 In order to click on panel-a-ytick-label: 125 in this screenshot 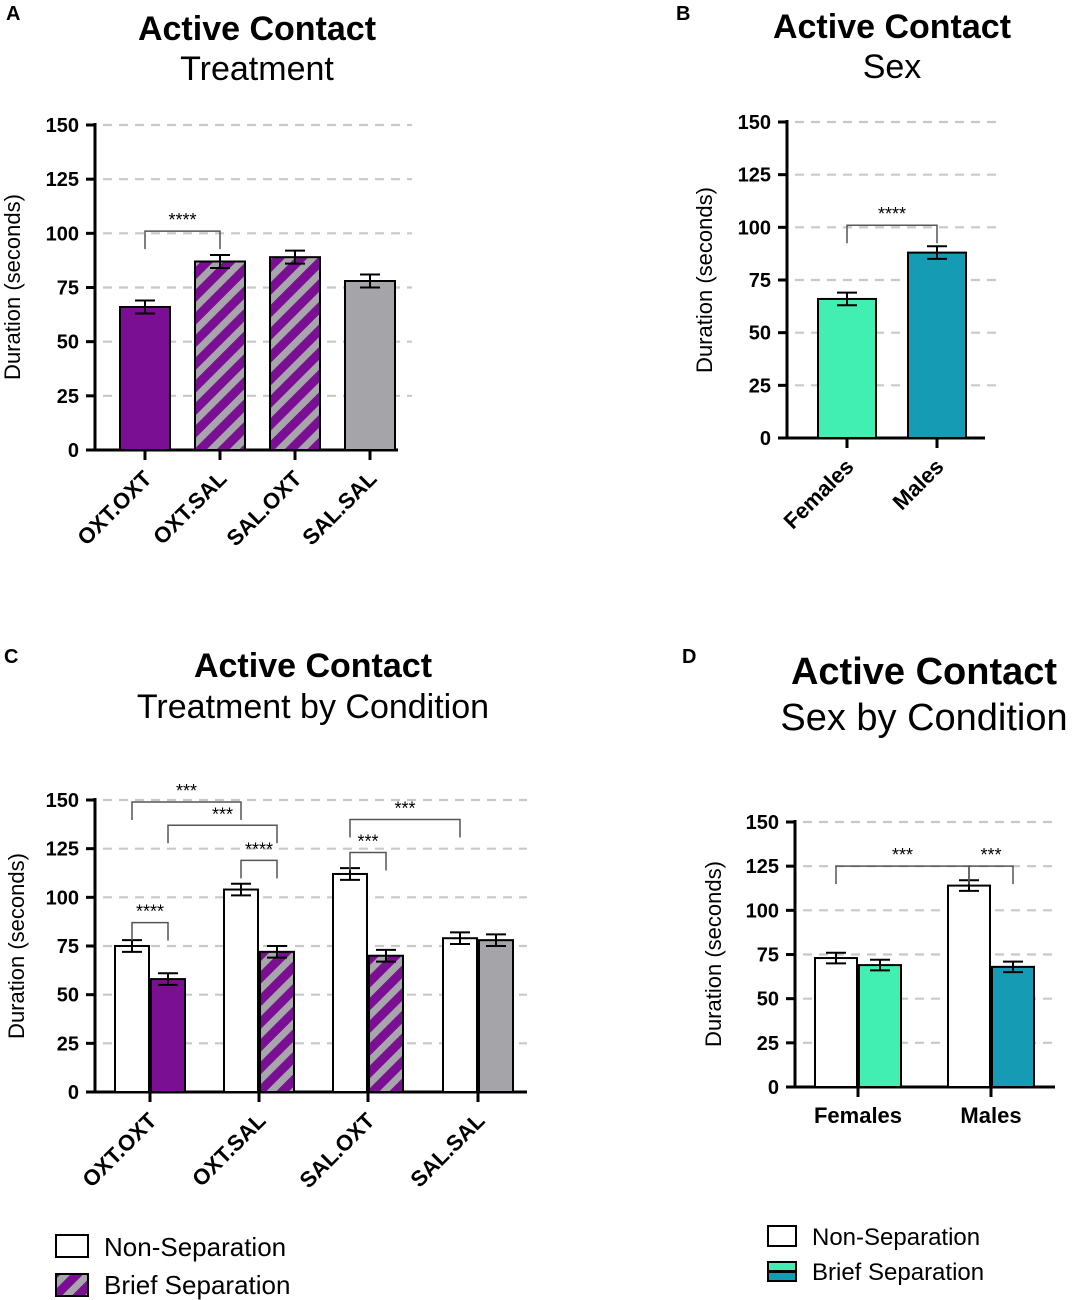, I will do `click(62, 180)`.